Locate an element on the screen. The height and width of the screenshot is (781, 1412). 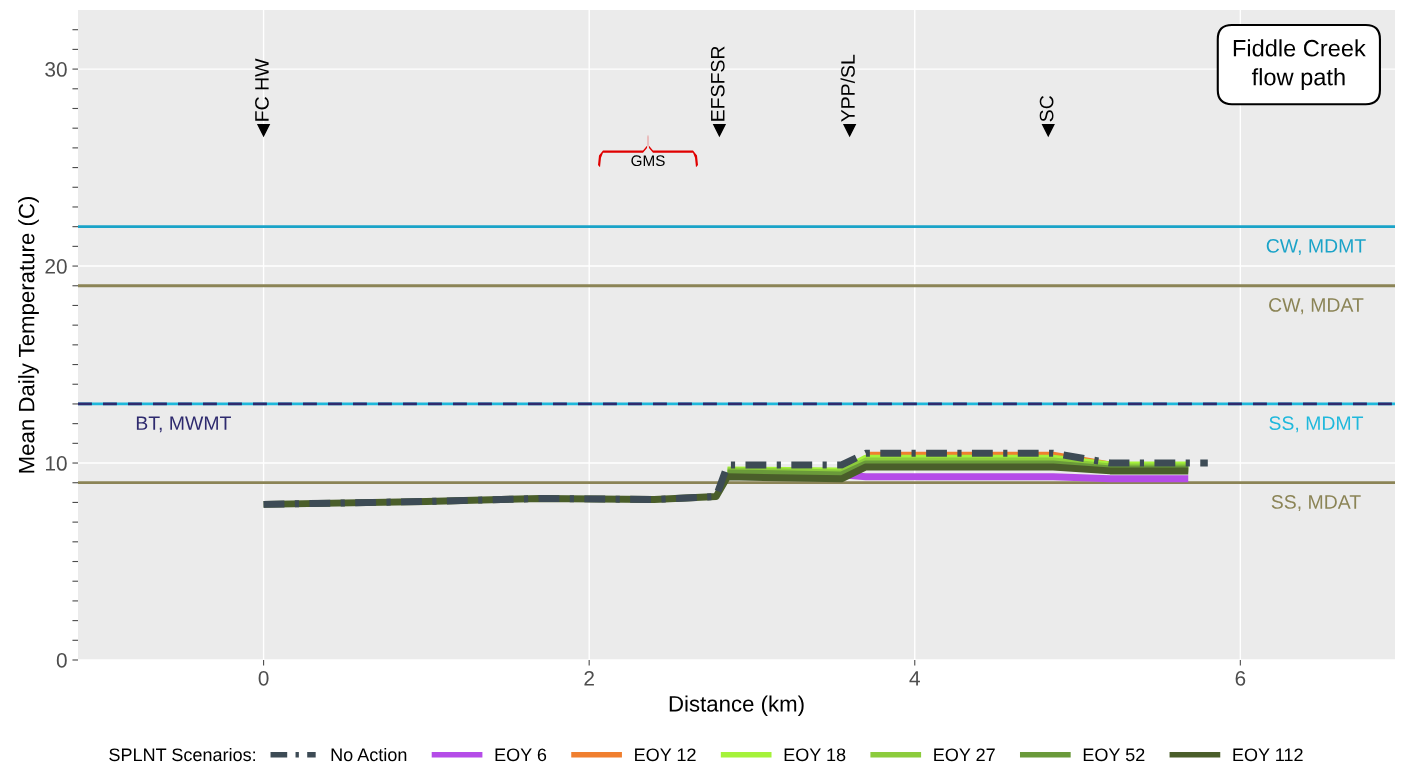
legend-title: SPLNT Scenarios: is located at coordinates (182, 754).